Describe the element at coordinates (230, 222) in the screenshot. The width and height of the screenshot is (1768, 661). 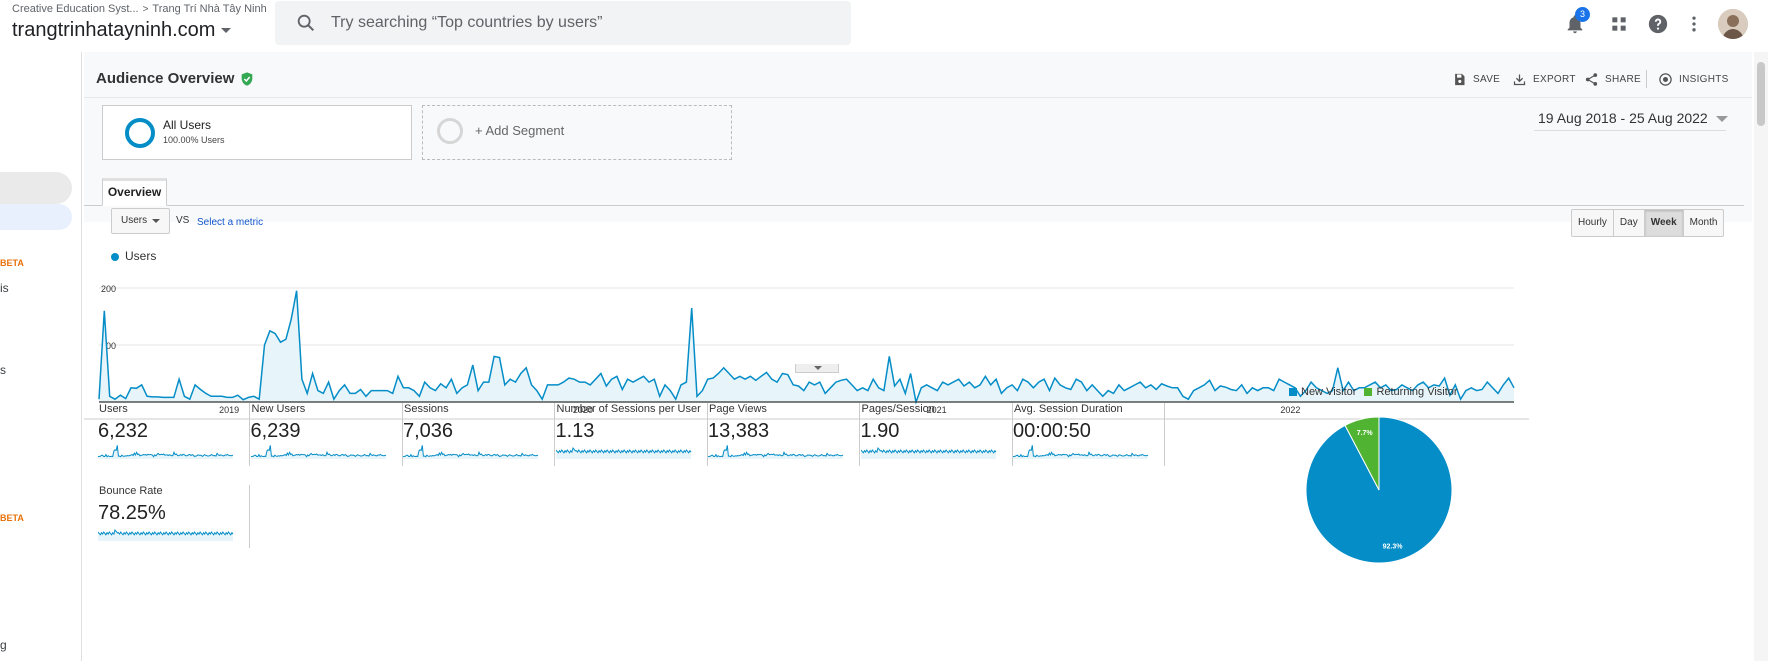
I see `select-metric-link: Select a metric` at that location.